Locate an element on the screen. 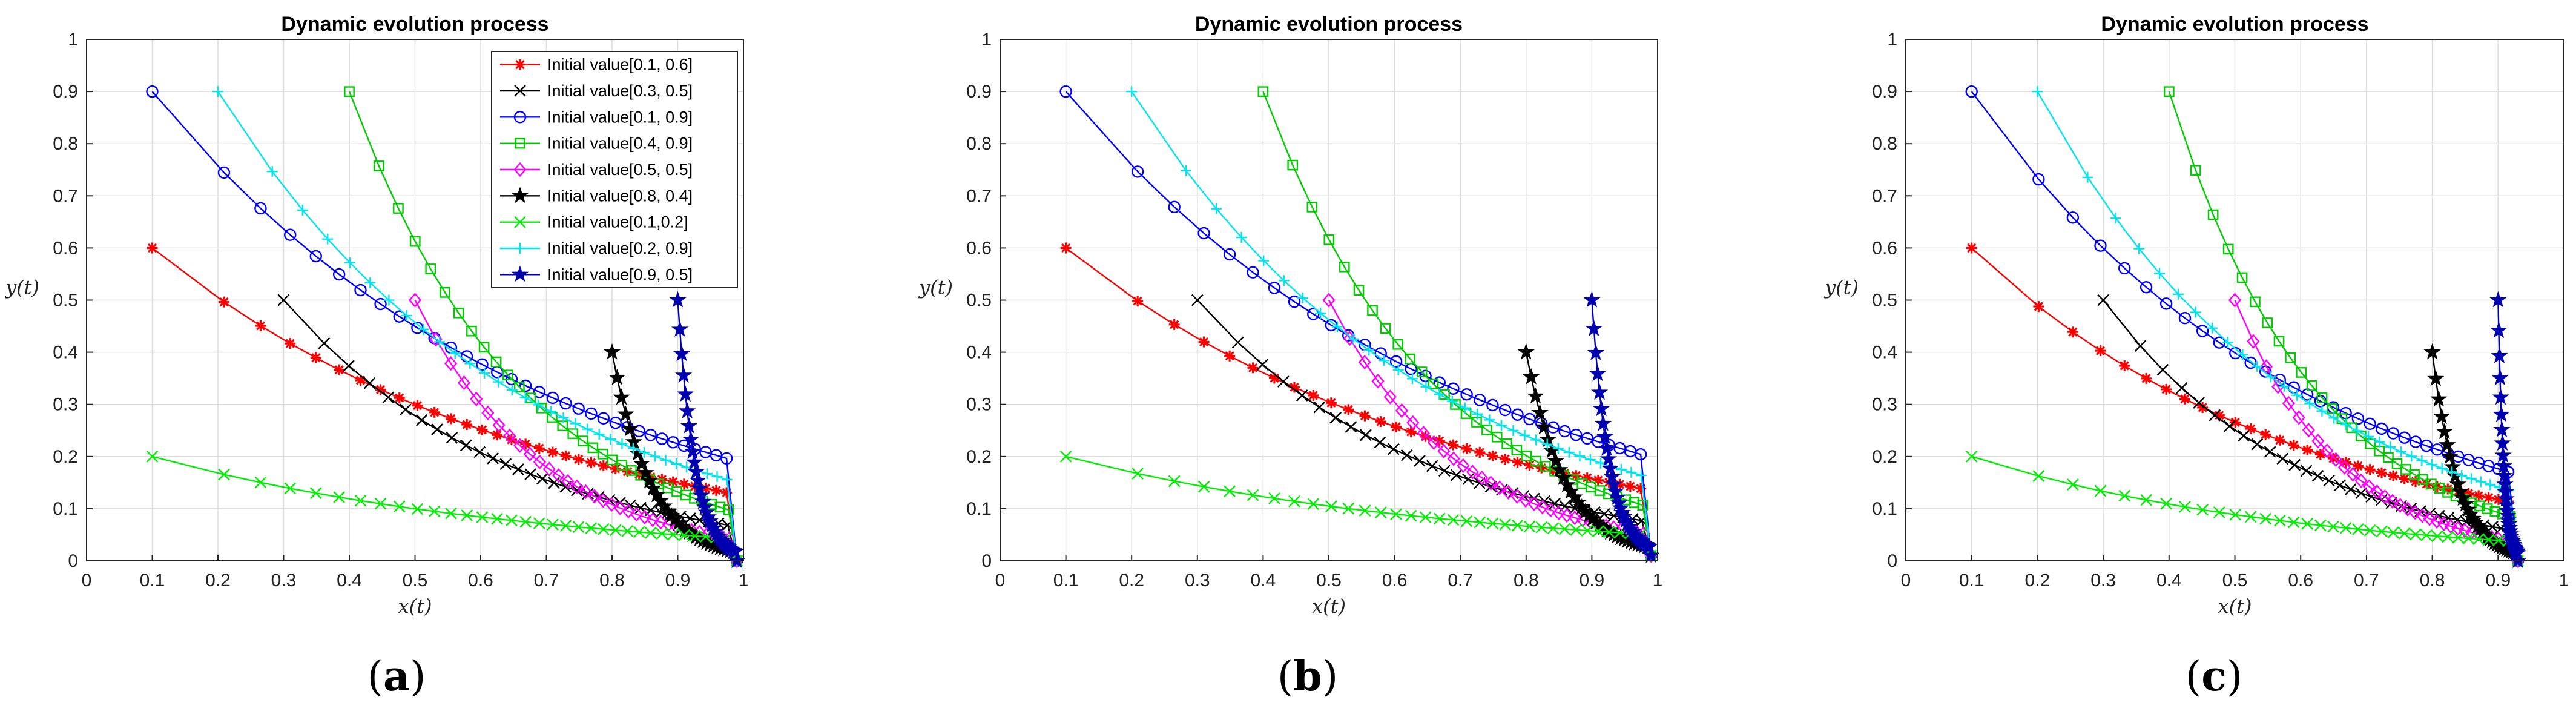  panel-label-close: ) is located at coordinates (2235, 677).